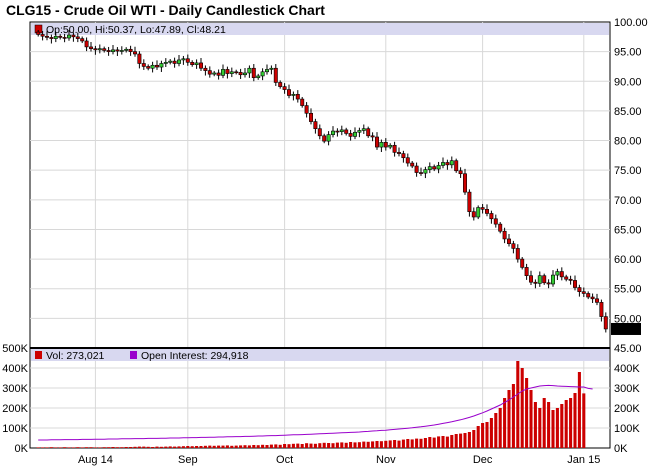 The width and height of the screenshot is (649, 467). I want to click on price-tick-label: 95.00, so click(628, 53).